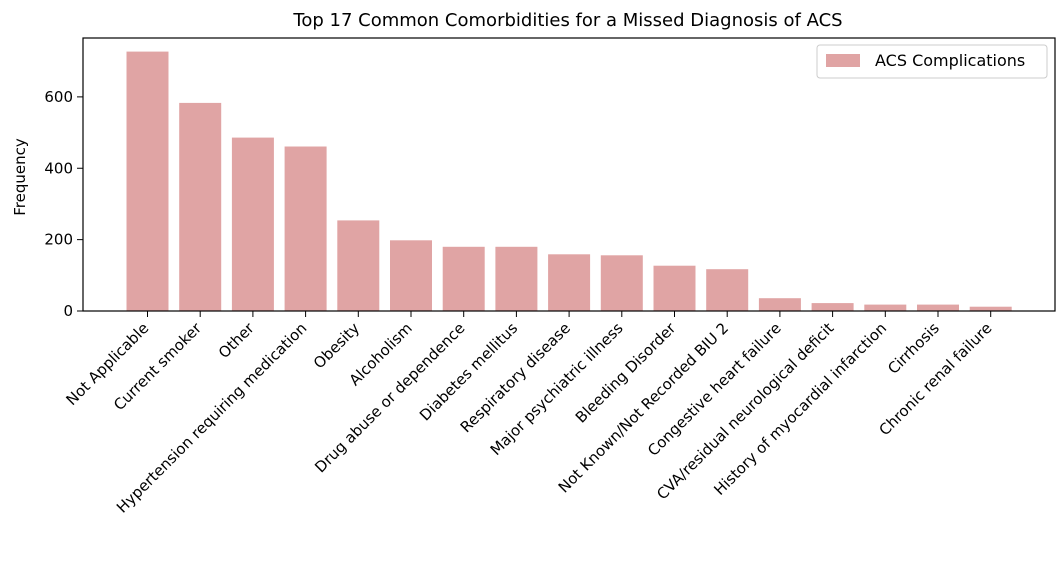 This screenshot has width=1064, height=586. Describe the element at coordinates (58, 168) in the screenshot. I see `y-tick-label-2: 400` at that location.